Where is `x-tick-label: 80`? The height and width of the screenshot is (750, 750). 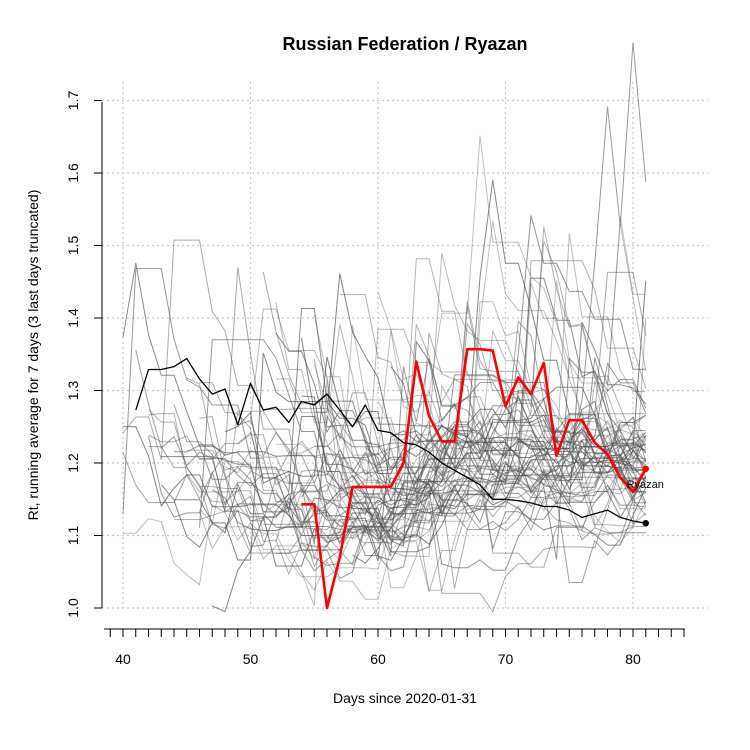
x-tick-label: 80 is located at coordinates (633, 659).